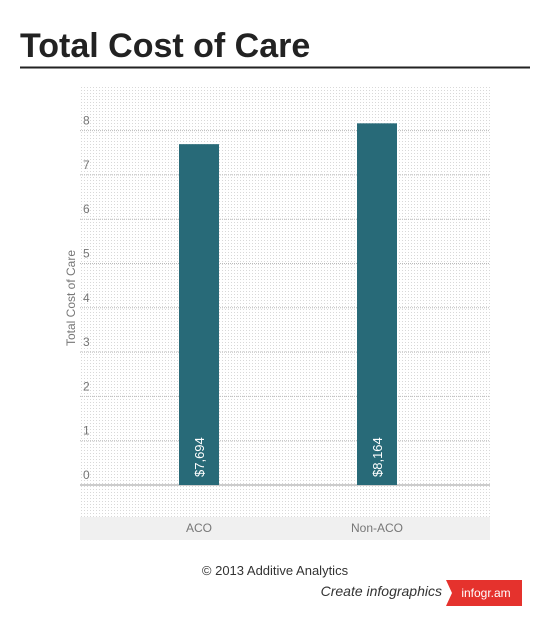 The image size is (550, 631). I want to click on value-label: $7,694, so click(199, 457).